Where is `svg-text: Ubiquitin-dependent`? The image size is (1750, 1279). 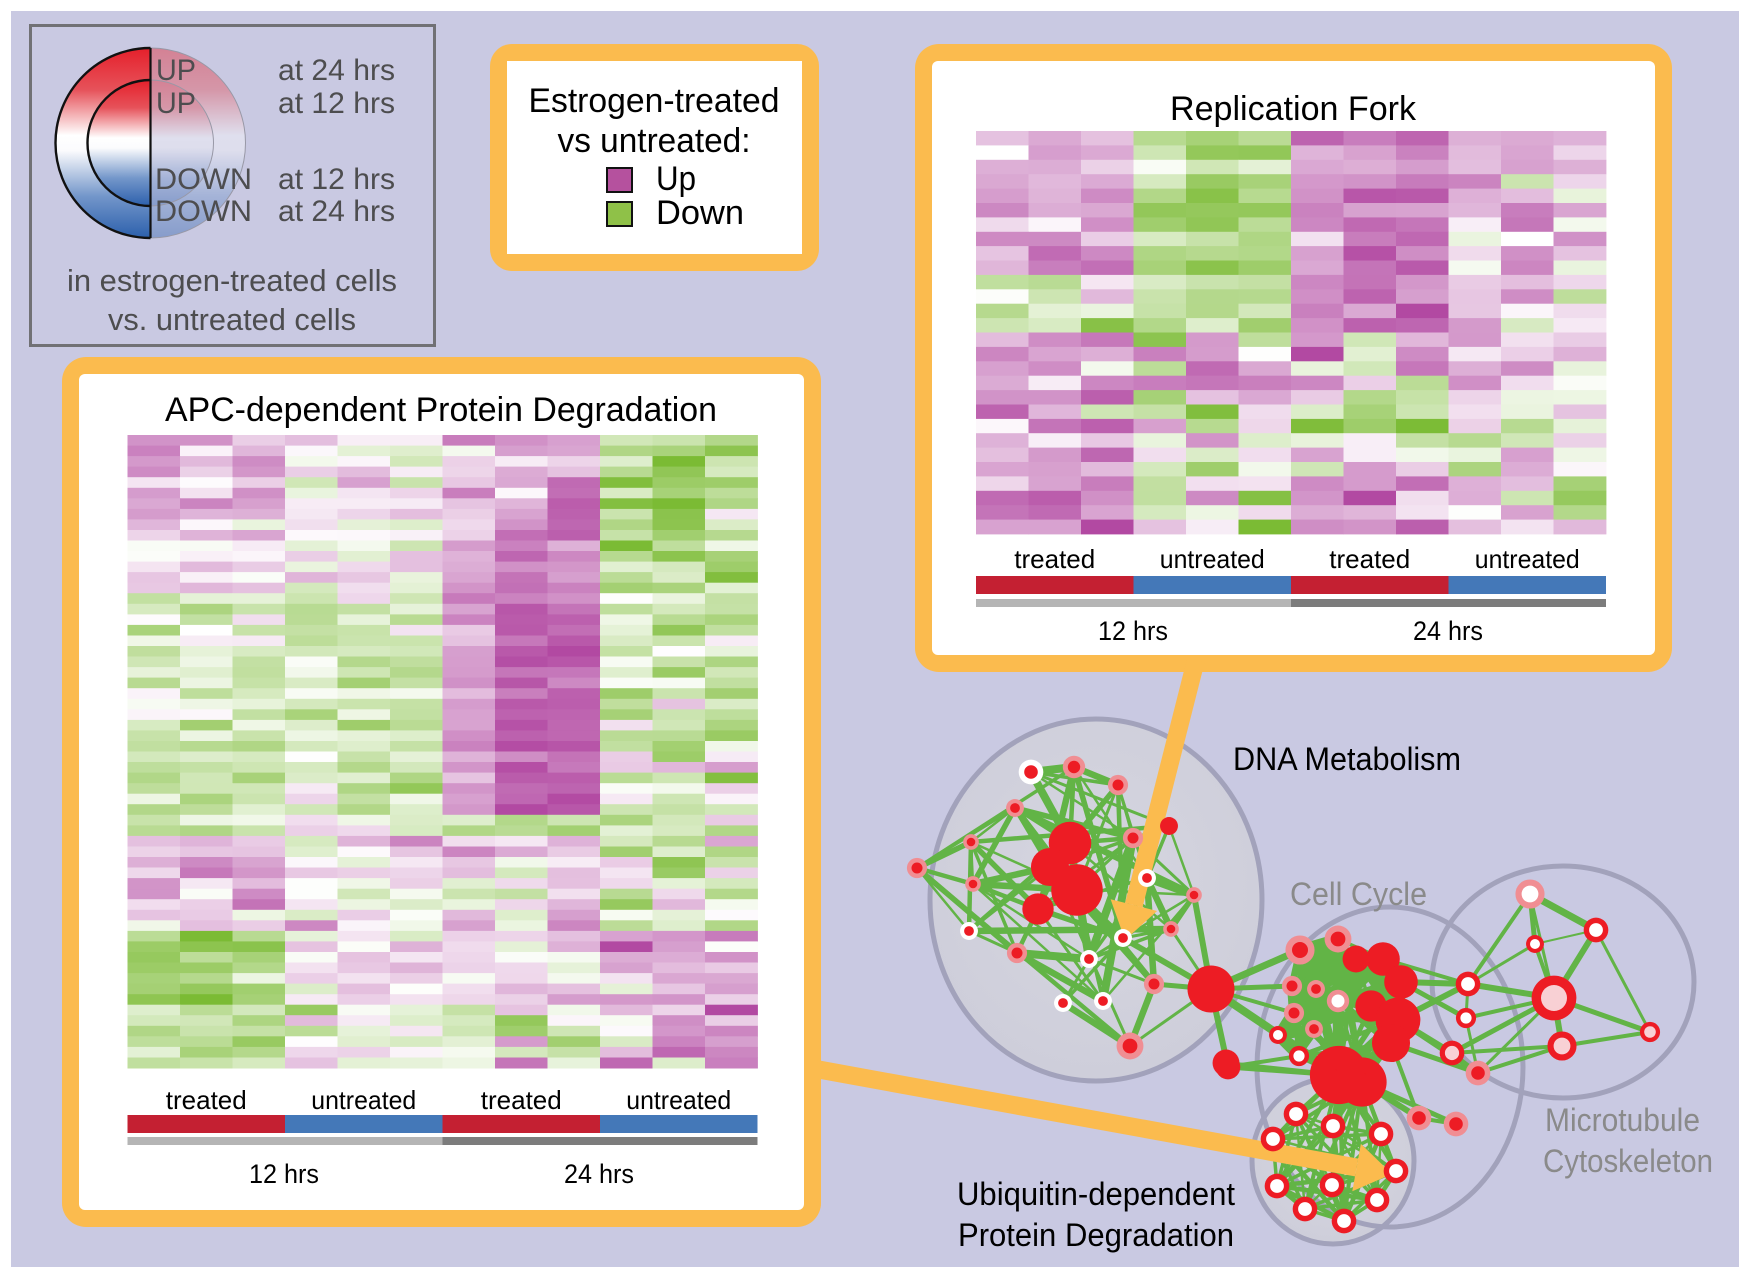
svg-text: Ubiquitin-dependent is located at coordinates (1096, 1194).